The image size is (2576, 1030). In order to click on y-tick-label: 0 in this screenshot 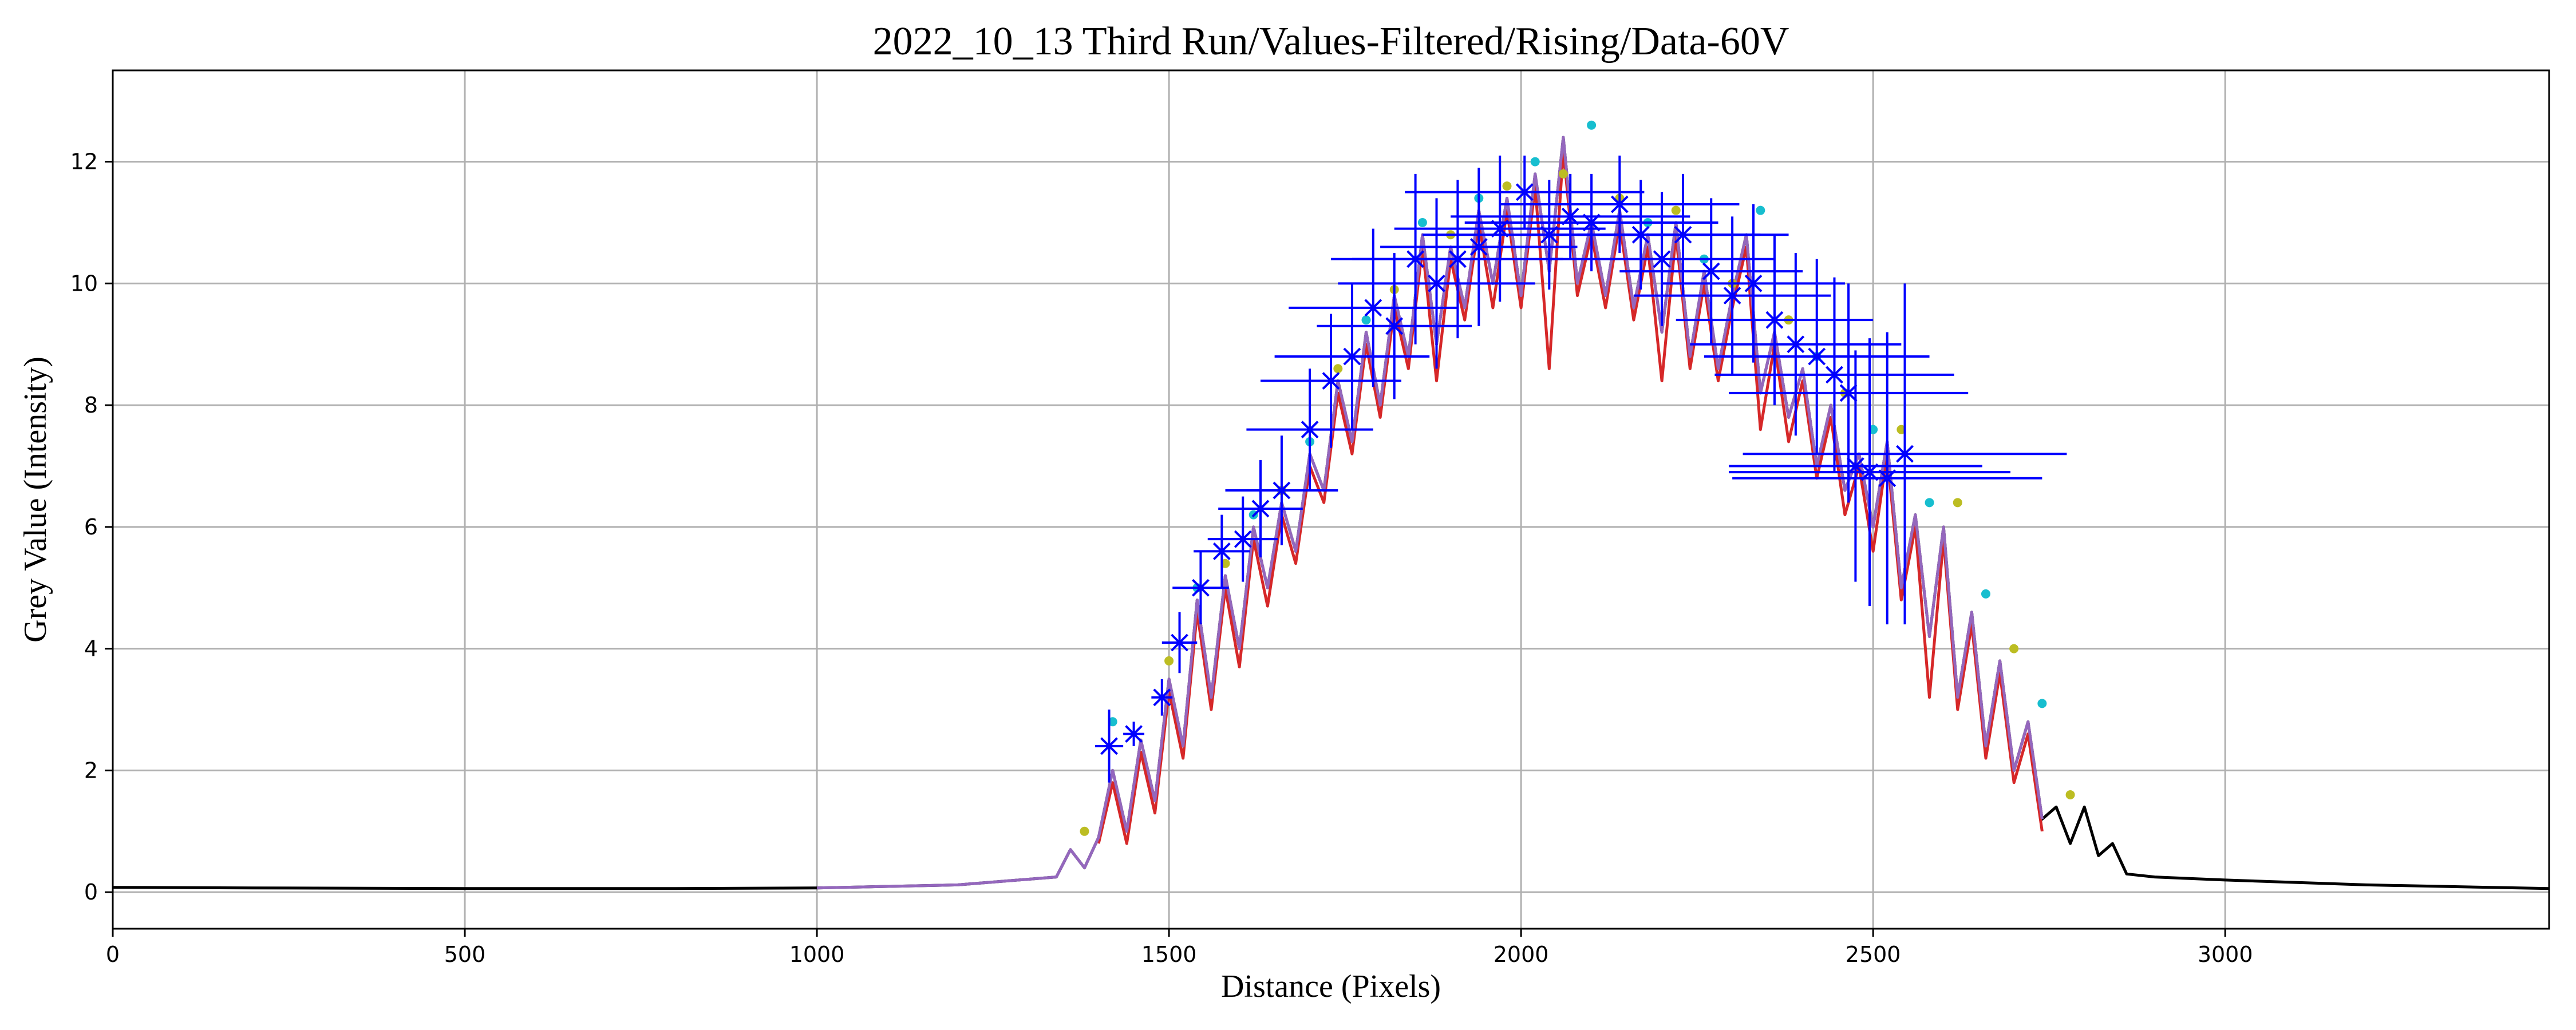, I will do `click(91, 892)`.